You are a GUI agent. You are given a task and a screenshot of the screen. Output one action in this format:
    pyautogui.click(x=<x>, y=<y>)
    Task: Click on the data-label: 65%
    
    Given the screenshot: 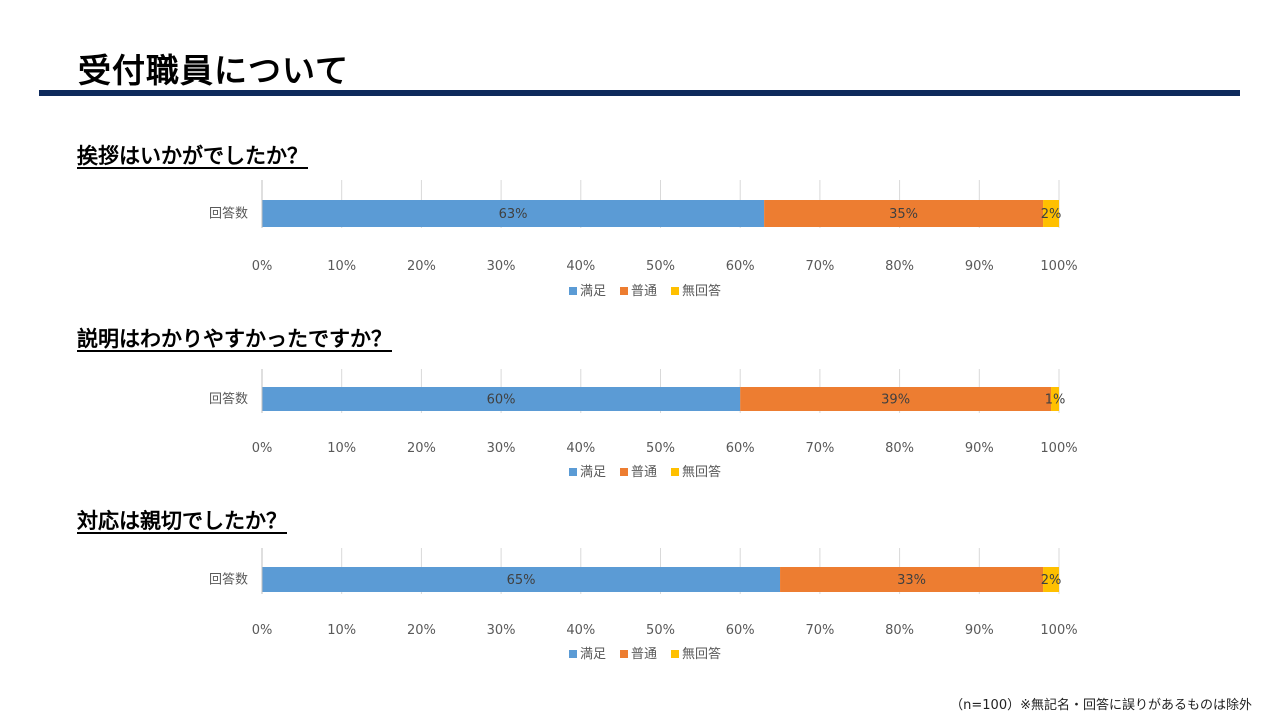 What is the action you would take?
    pyautogui.click(x=521, y=580)
    